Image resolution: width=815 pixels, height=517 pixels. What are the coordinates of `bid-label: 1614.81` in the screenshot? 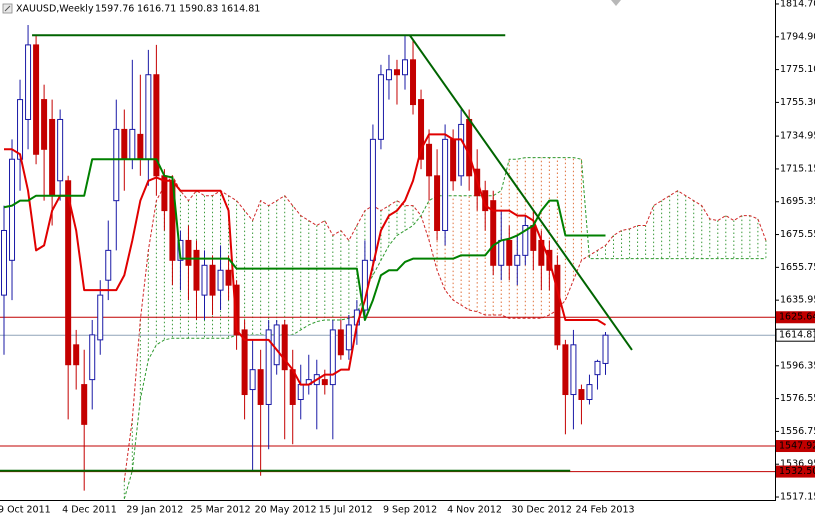 It's located at (797, 335).